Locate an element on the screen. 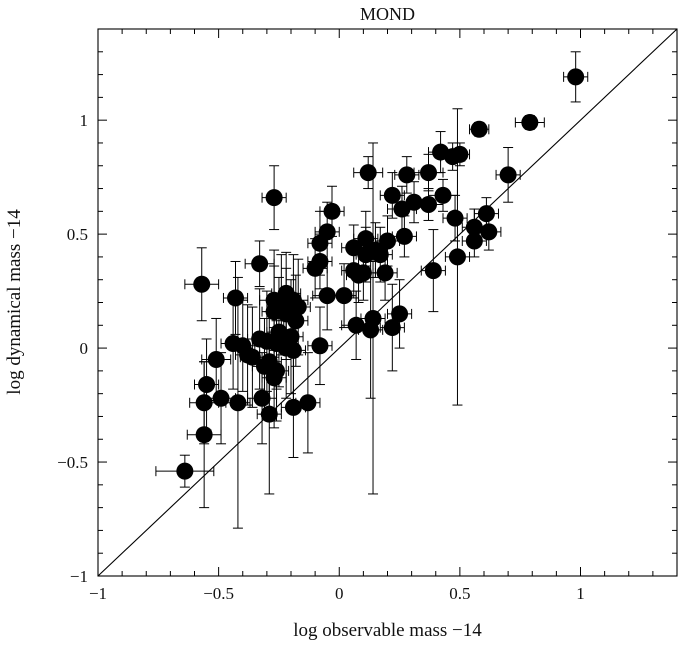  x-tick-label: 0.5 is located at coordinates (459, 593).